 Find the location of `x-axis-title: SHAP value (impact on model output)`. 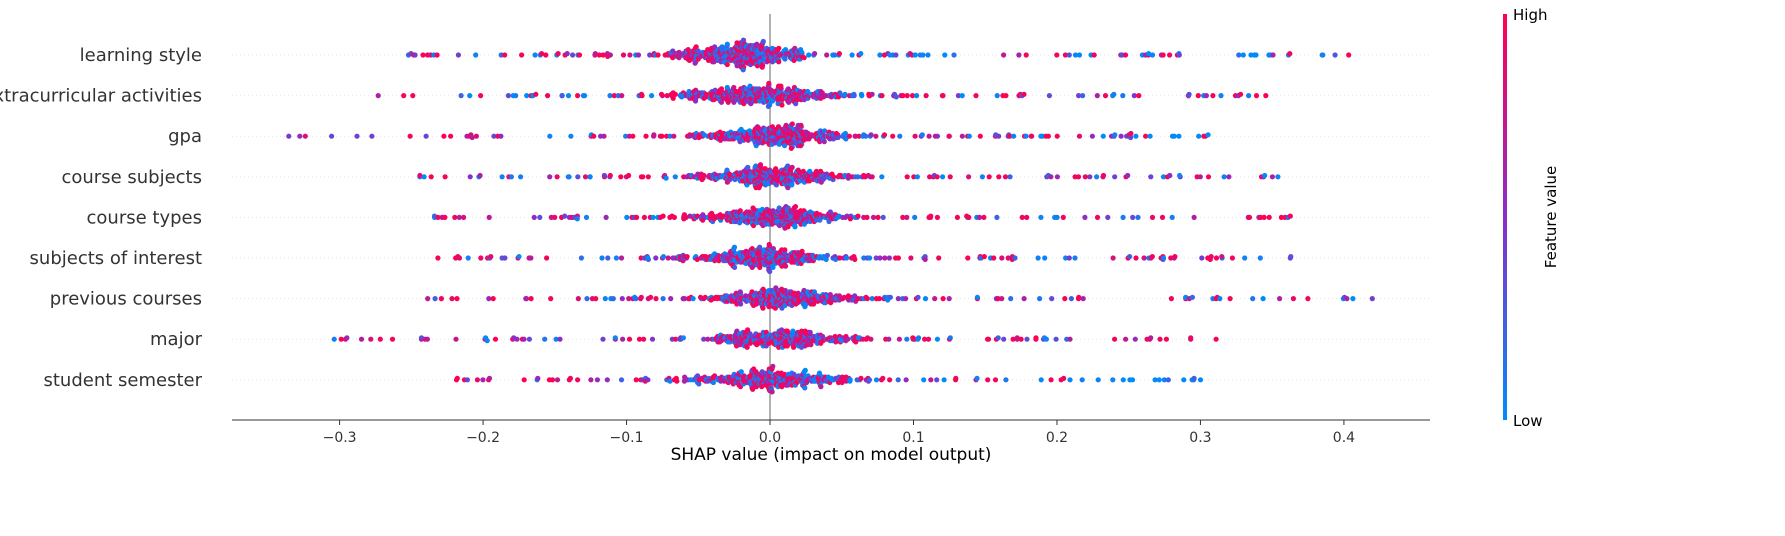

x-axis-title: SHAP value (impact on model output) is located at coordinates (831, 455).